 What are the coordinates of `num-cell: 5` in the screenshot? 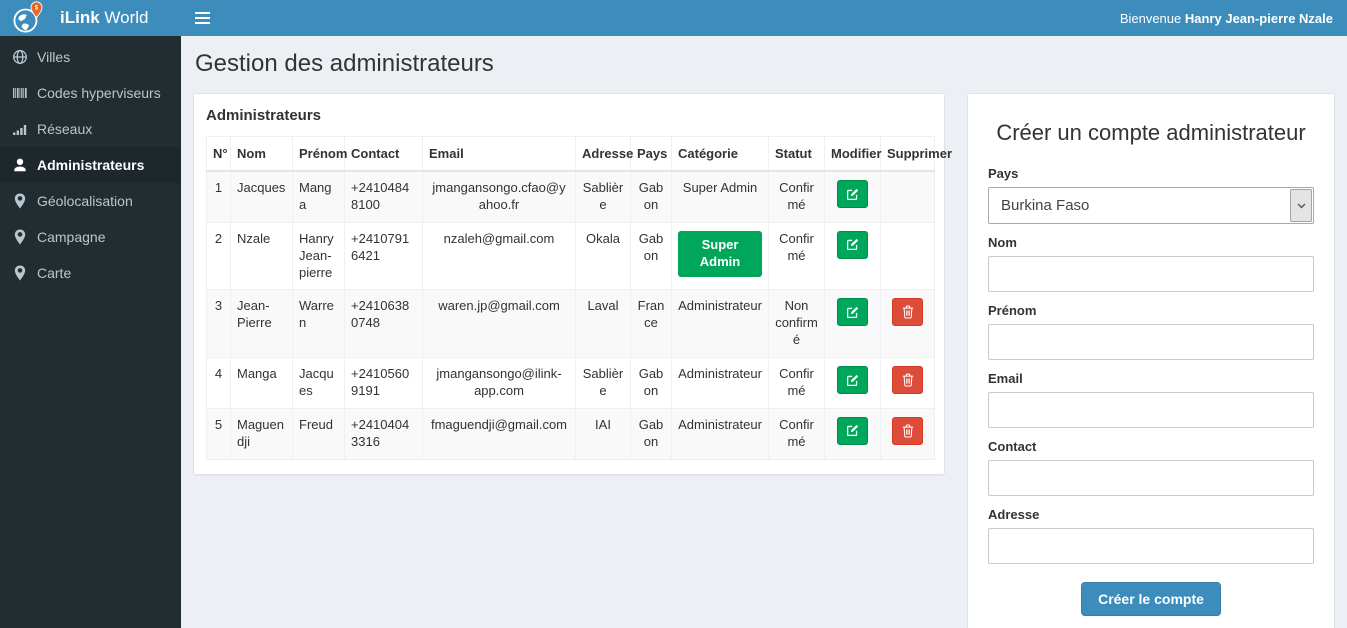 It's located at (218, 433).